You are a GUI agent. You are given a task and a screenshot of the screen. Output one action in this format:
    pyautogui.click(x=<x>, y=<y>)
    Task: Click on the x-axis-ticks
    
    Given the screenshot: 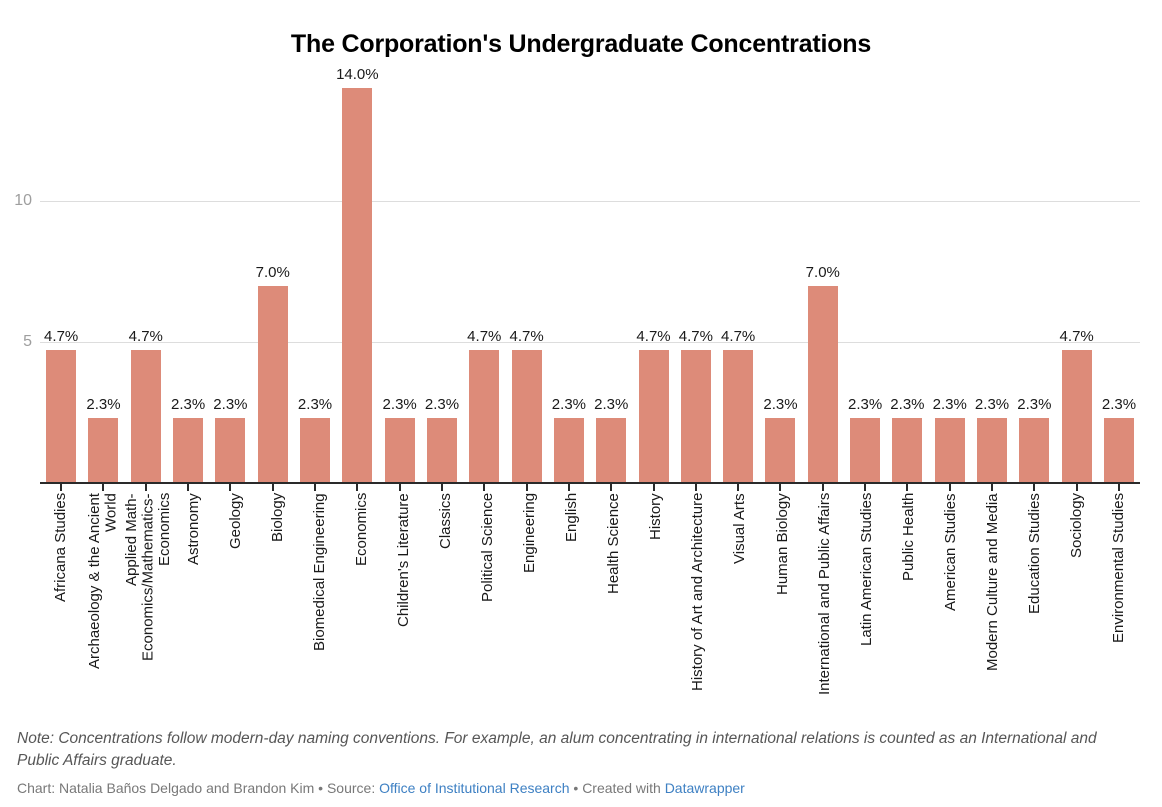 What is the action you would take?
    pyautogui.click(x=590, y=487)
    